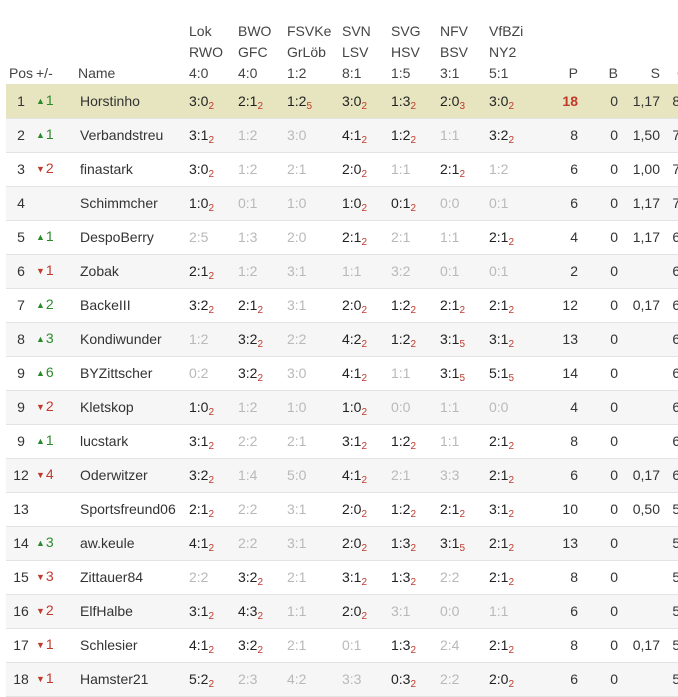 This screenshot has width=678, height=697. Describe the element at coordinates (646, 509) in the screenshot. I see `s-cell: 0,50` at that location.